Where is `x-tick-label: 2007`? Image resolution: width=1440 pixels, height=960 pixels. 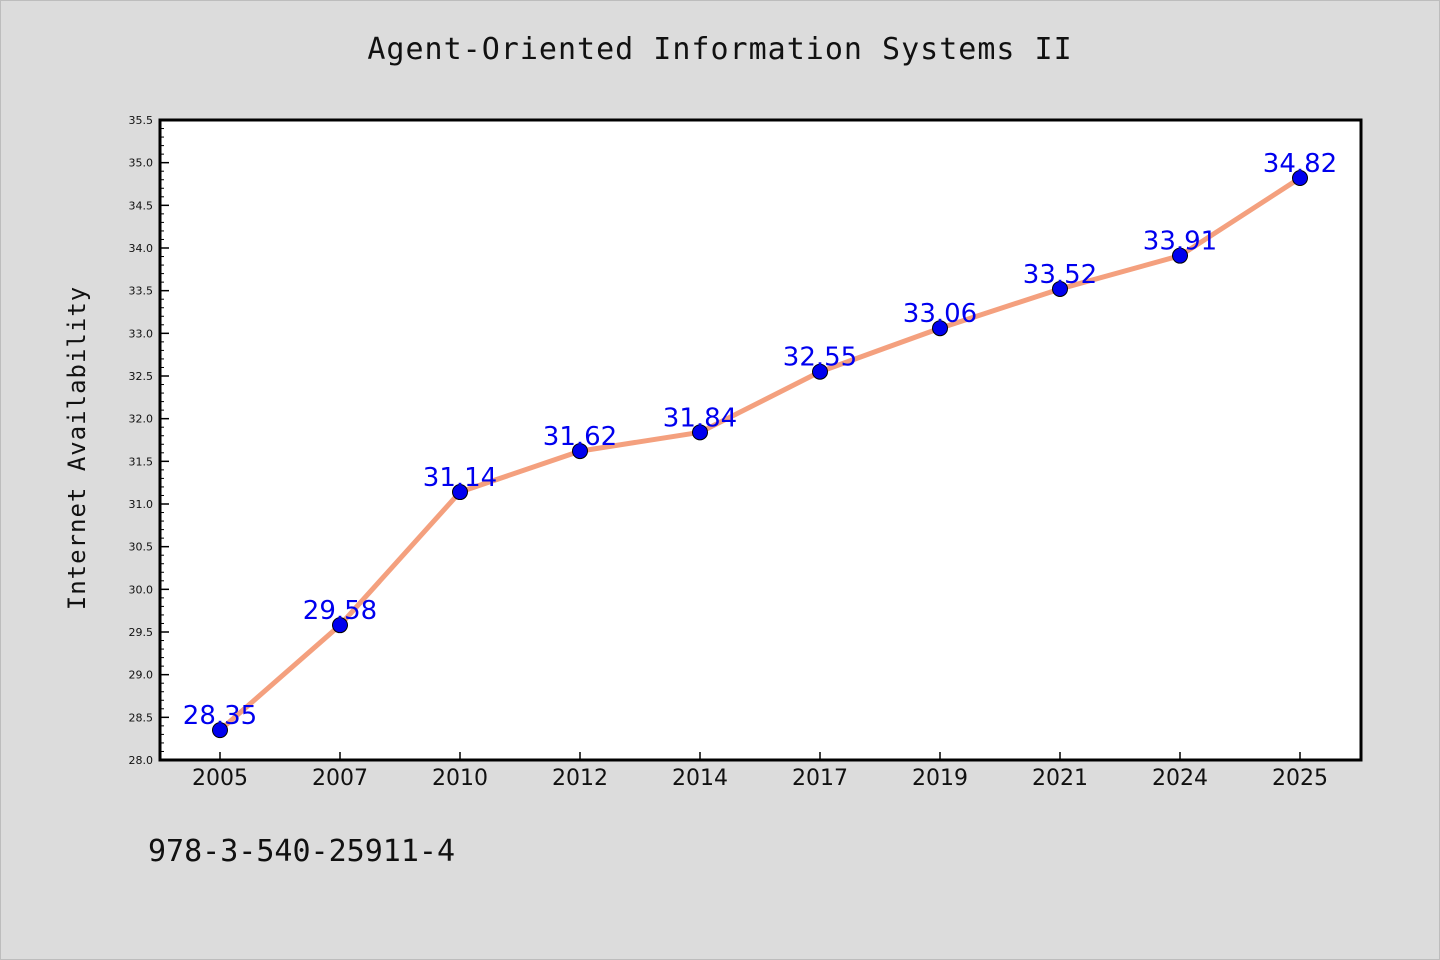 x-tick-label: 2007 is located at coordinates (340, 778).